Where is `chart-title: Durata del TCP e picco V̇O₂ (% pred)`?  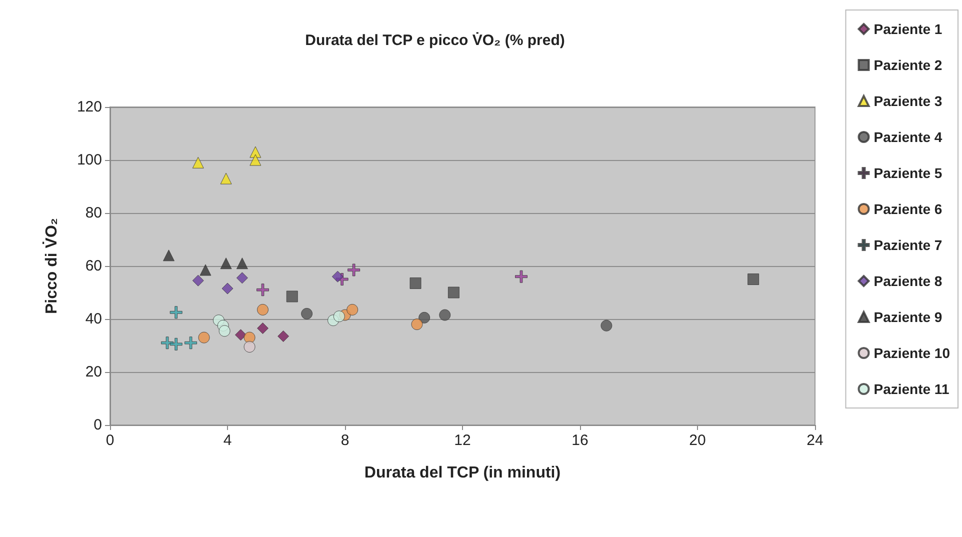 chart-title: Durata del TCP e picco V̇O₂ (% pred) is located at coordinates (435, 40).